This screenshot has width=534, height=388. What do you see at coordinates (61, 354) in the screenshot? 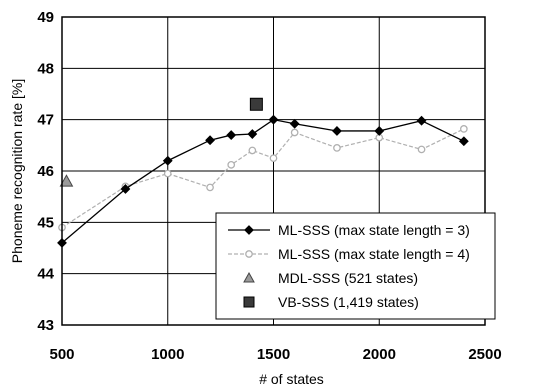
I see `x-tick-label: 500` at bounding box center [61, 354].